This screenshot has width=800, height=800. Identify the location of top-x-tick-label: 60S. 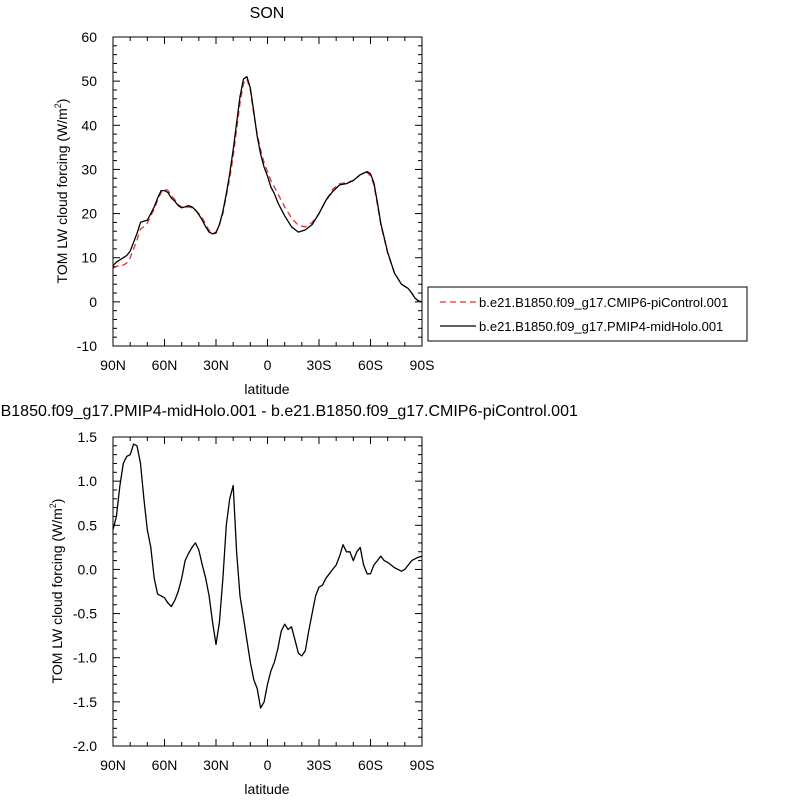
(370, 365).